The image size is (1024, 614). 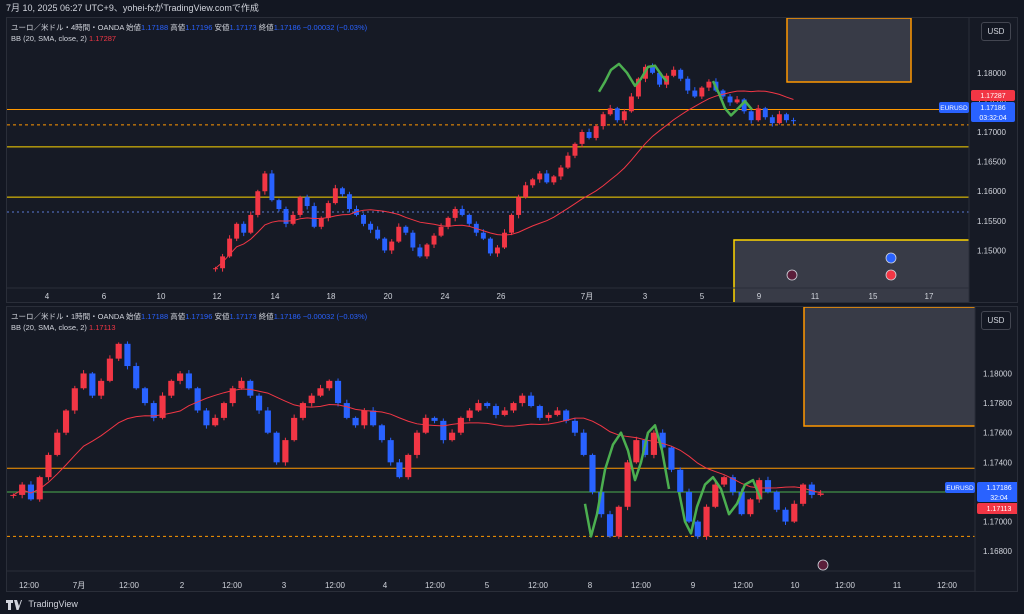 I want to click on price-tag-text: 1.17186, so click(x=992, y=108).